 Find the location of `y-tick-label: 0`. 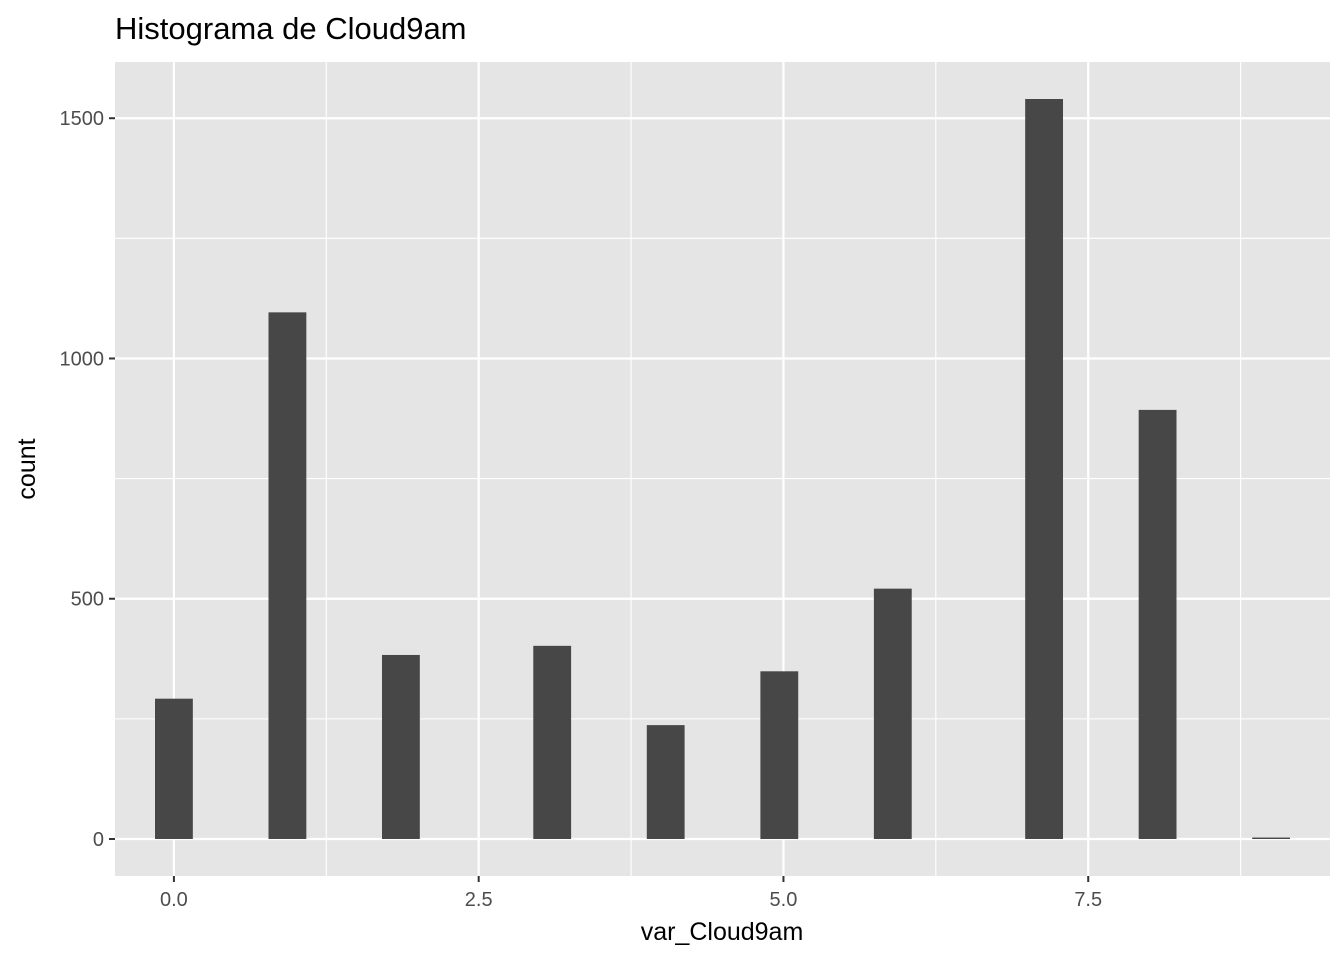

y-tick-label: 0 is located at coordinates (98, 840).